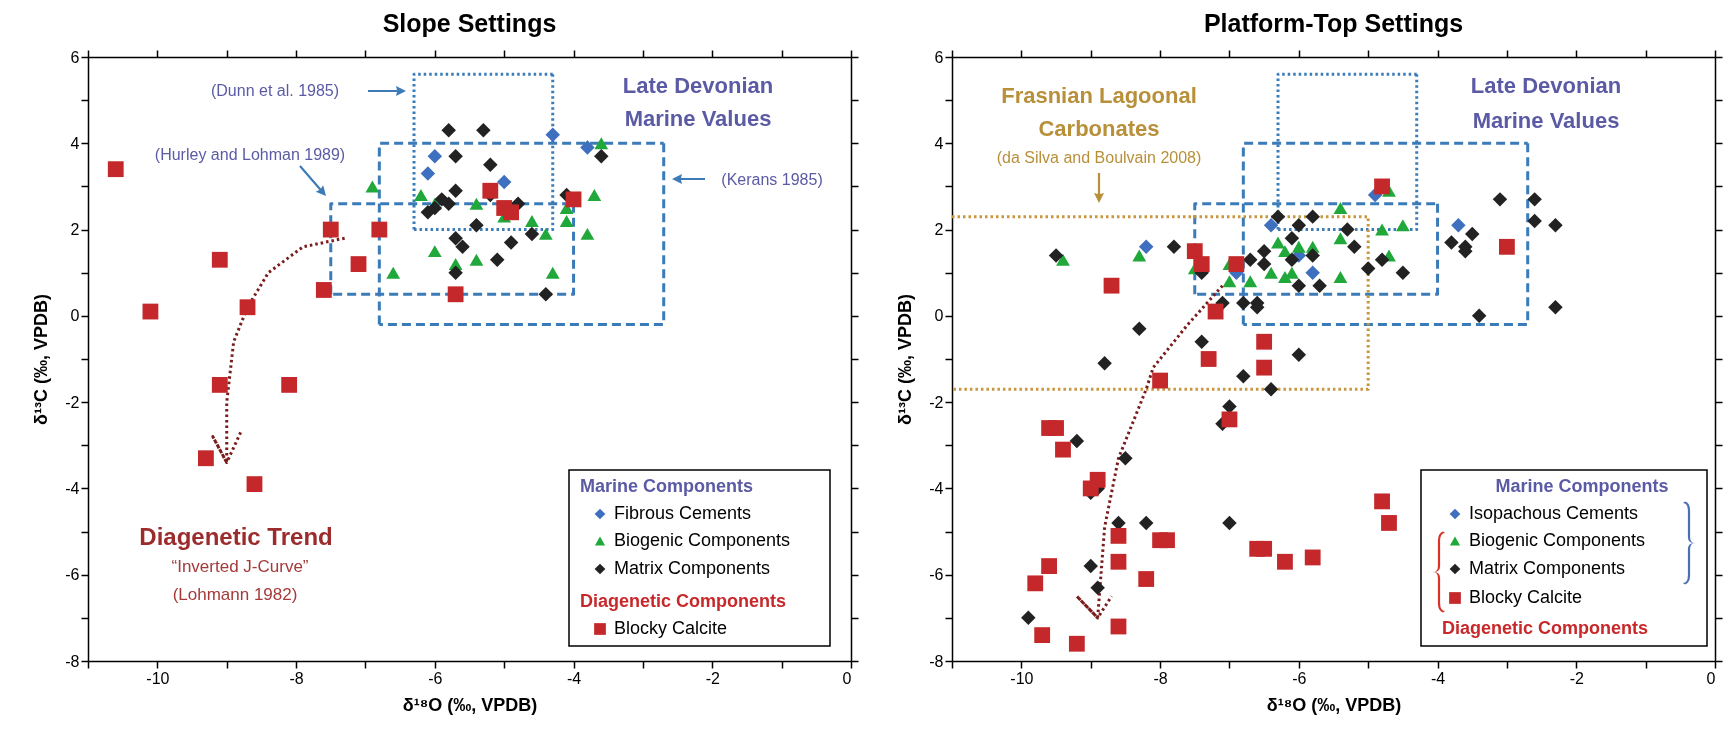  Describe the element at coordinates (275, 90) in the screenshot. I see `annotation: (Dunn et al. 1985)` at that location.